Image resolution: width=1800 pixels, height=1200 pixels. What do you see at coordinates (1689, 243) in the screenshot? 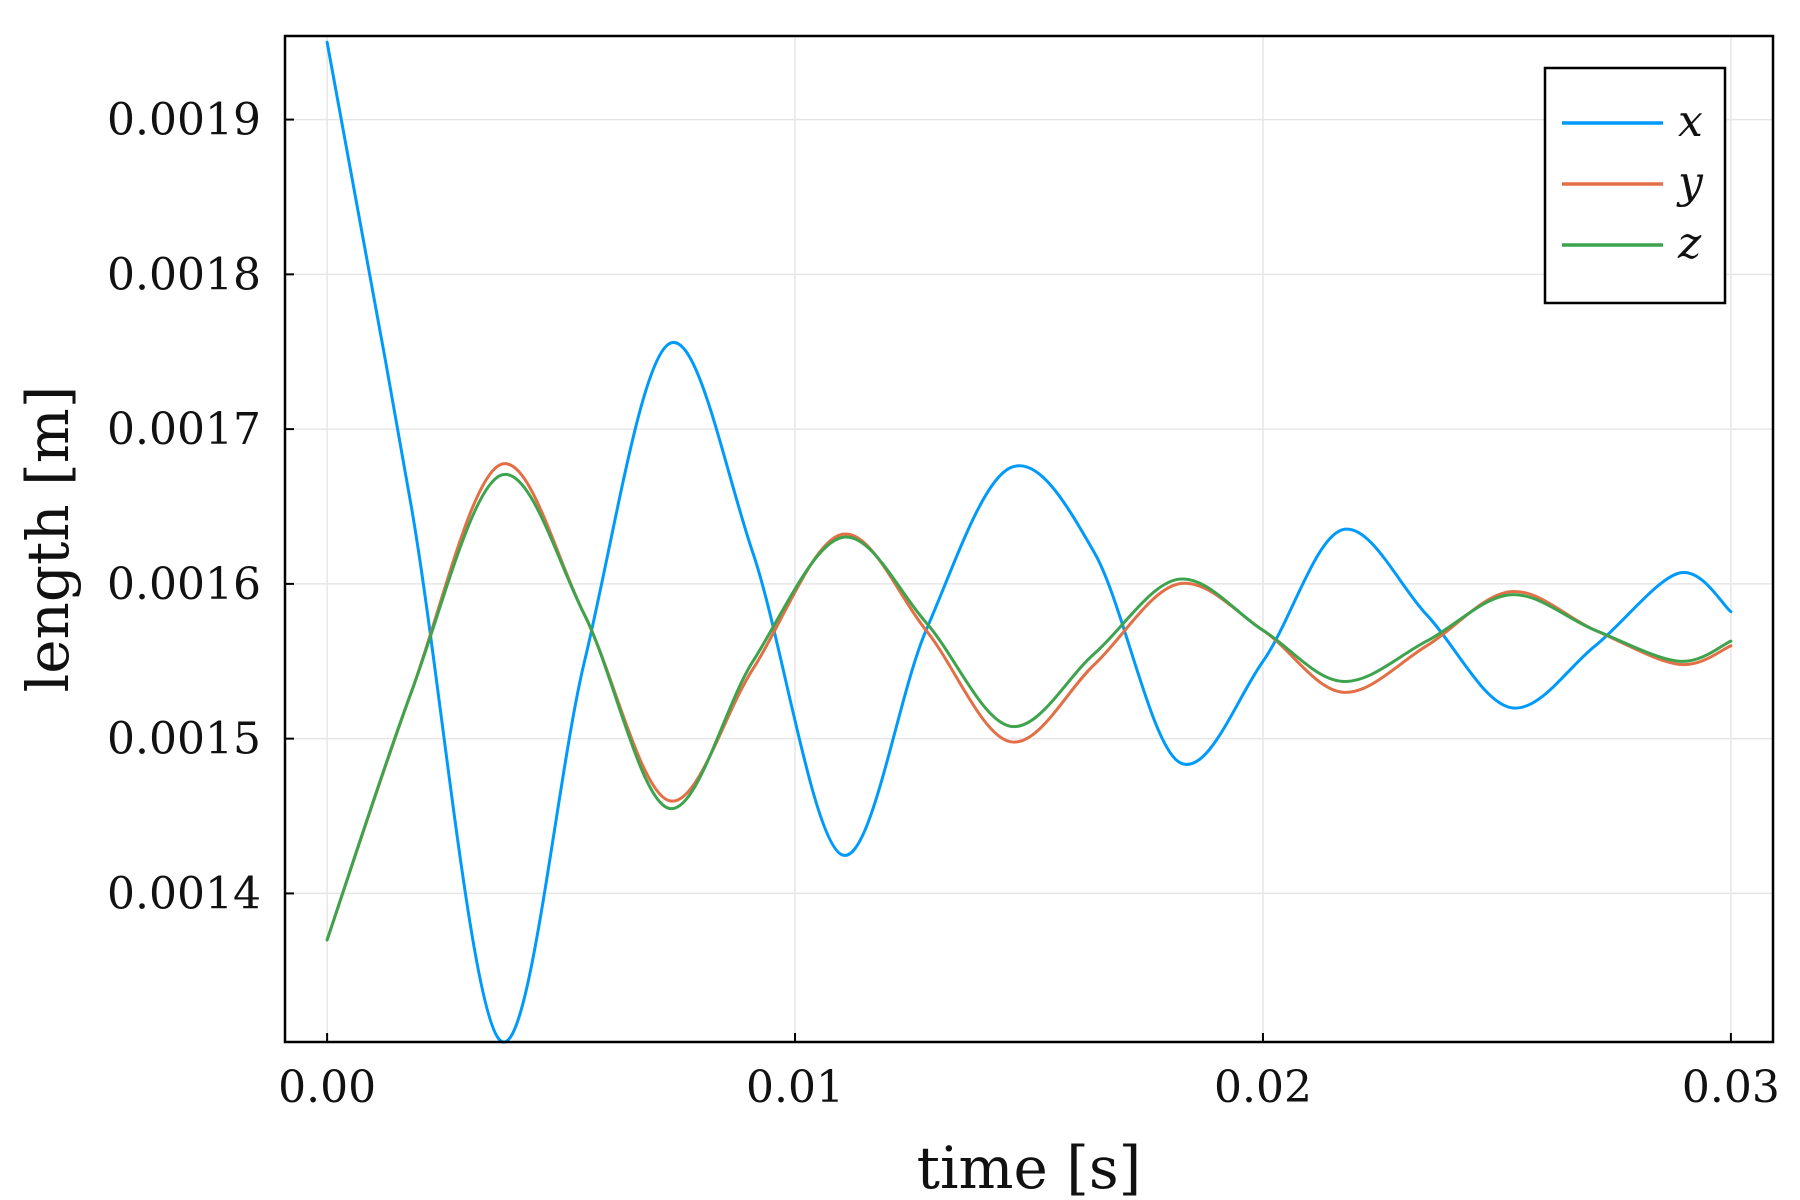
I see `legend-label-z: z` at bounding box center [1689, 243].